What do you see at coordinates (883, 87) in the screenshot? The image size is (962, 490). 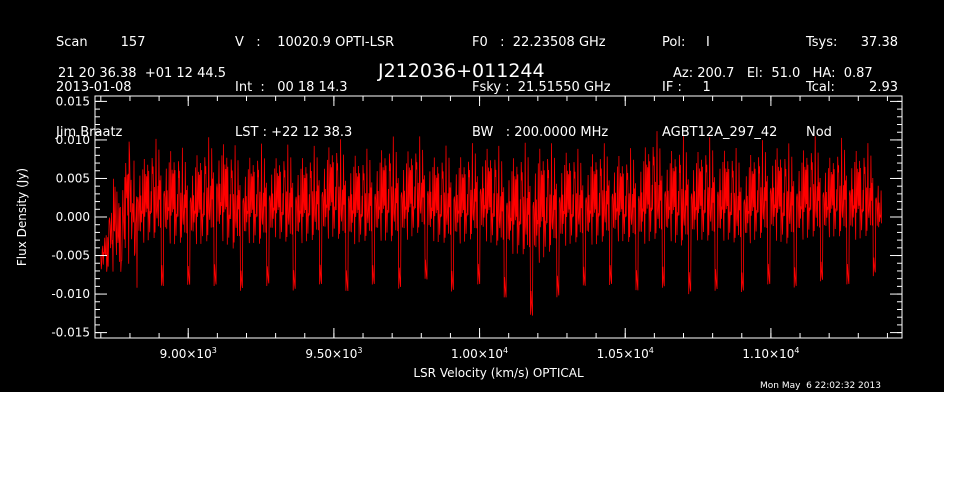 I see `tcal-value: 2.93` at bounding box center [883, 87].